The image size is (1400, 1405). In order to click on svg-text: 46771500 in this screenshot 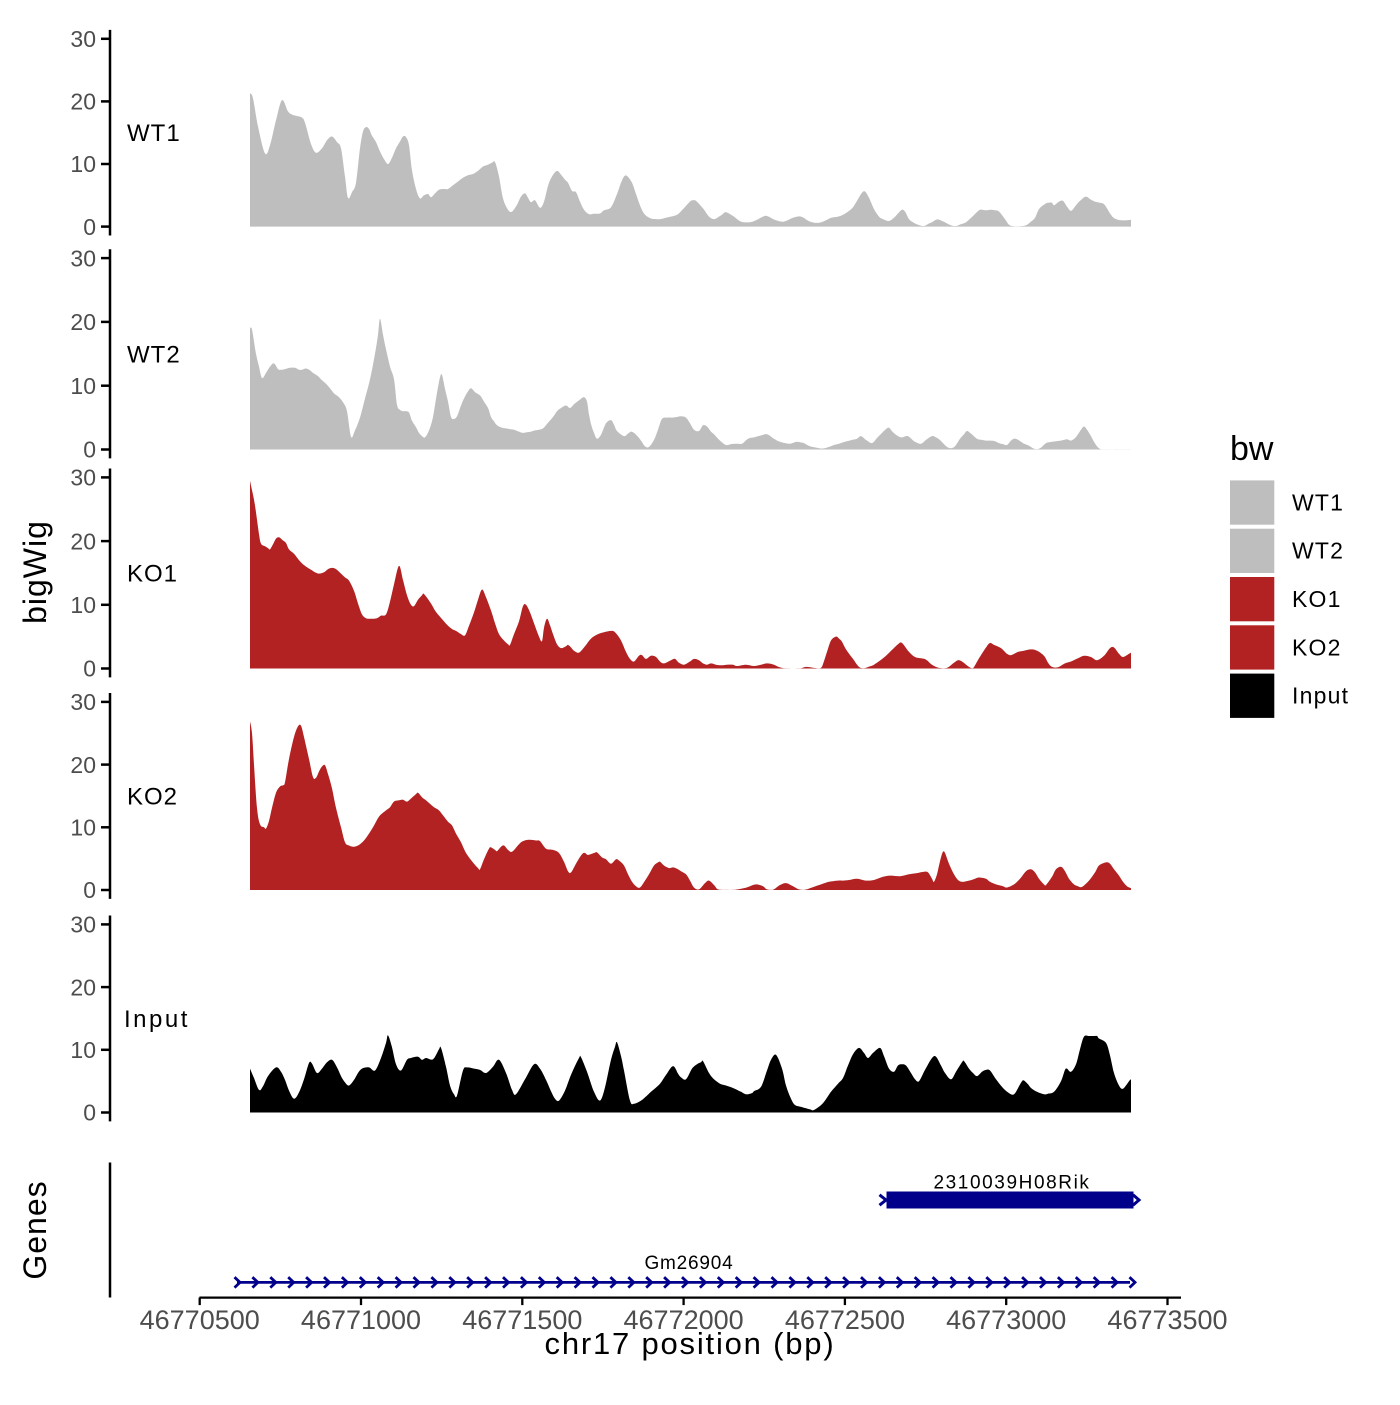, I will do `click(522, 1320)`.